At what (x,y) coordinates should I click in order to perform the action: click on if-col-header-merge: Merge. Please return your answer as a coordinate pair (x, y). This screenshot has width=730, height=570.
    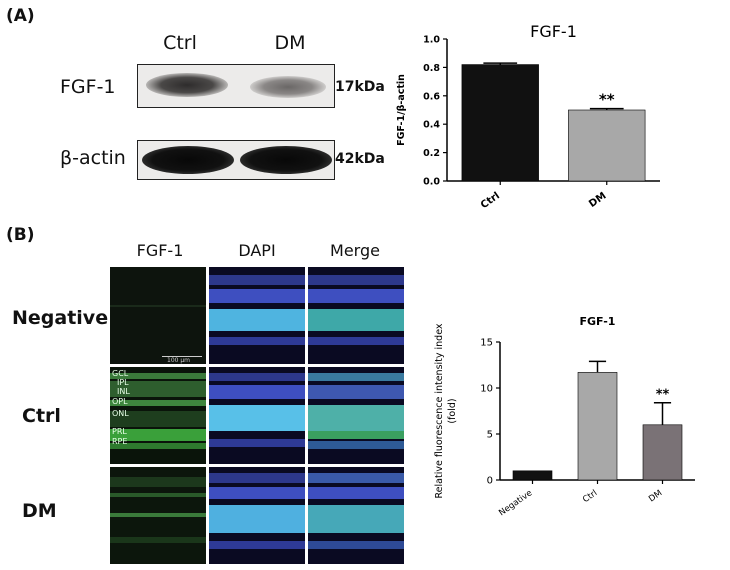
    Looking at the image, I should click on (355, 250).